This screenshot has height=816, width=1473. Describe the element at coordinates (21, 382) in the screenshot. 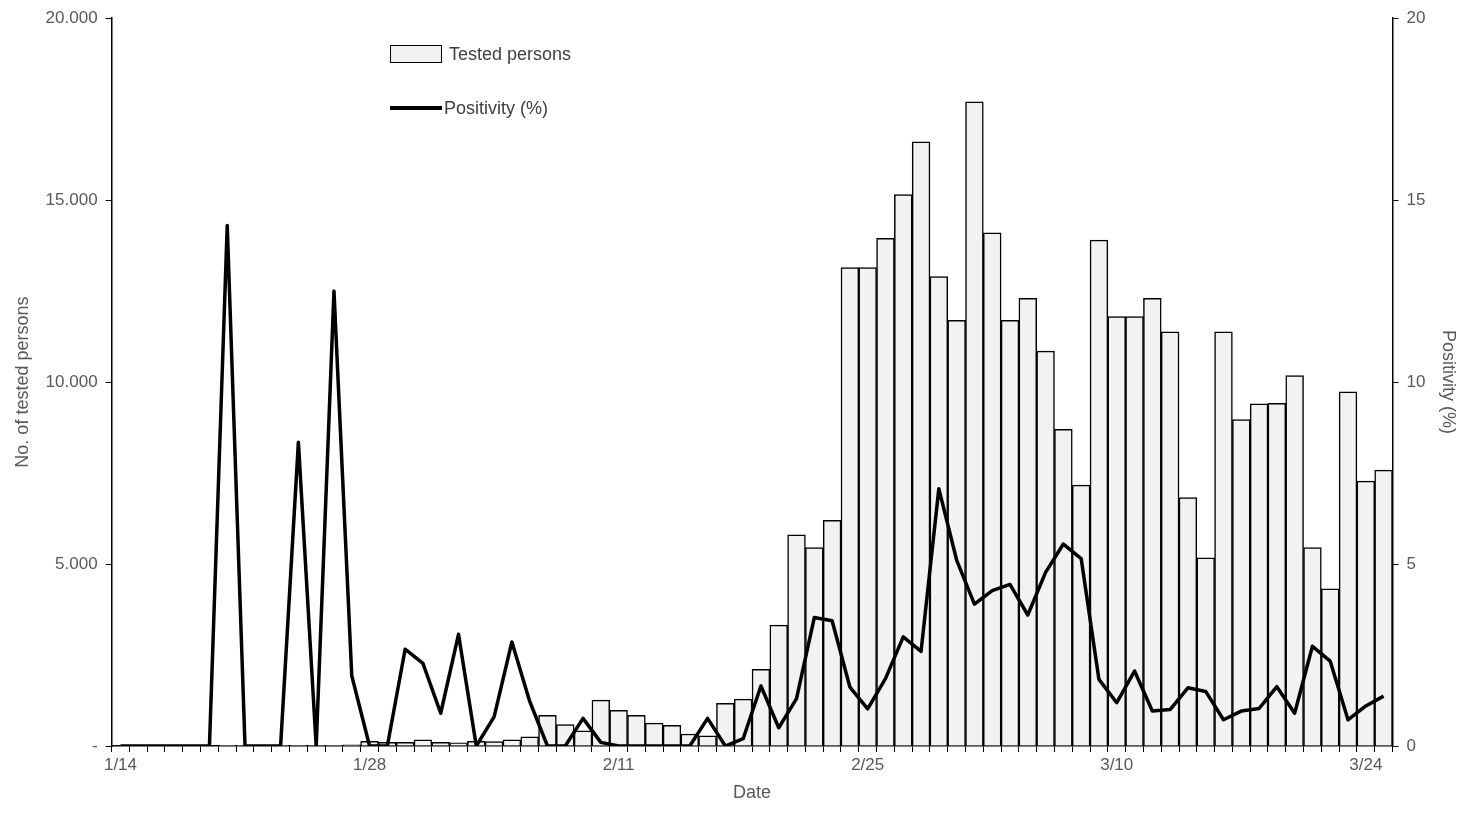

I see `y-axis-title: No. of tested persons` at that location.